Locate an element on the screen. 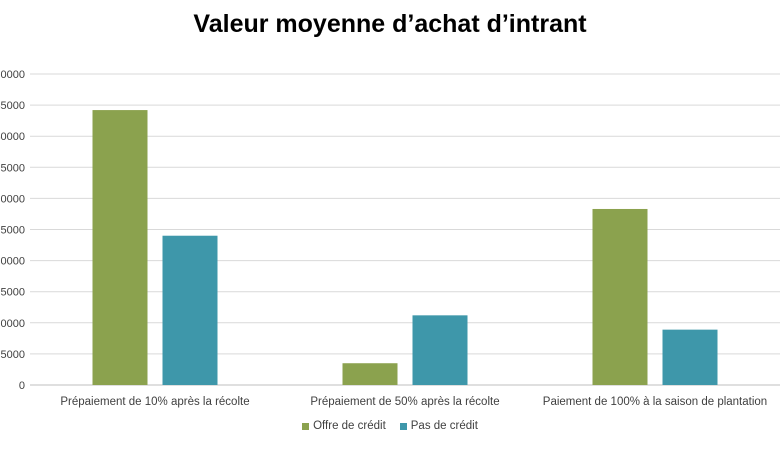 Image resolution: width=780 pixels, height=470 pixels. legend-label-offre: Offre de crédit is located at coordinates (349, 426).